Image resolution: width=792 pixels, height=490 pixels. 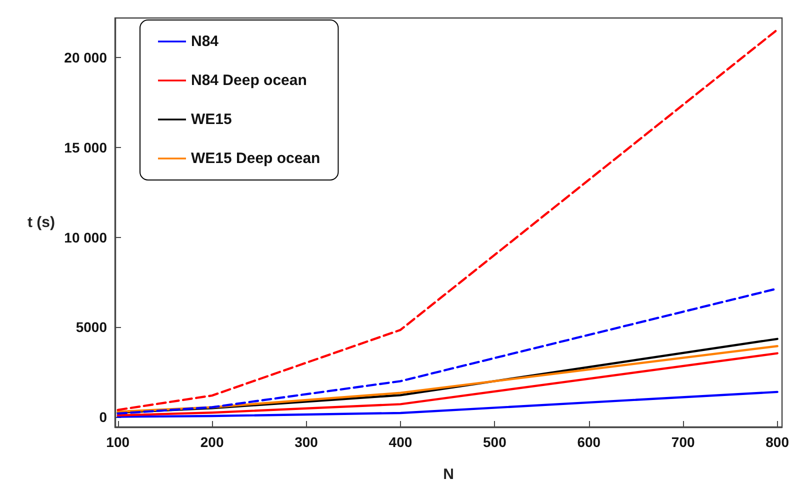 I want to click on x-tick-label: 500, so click(x=495, y=442).